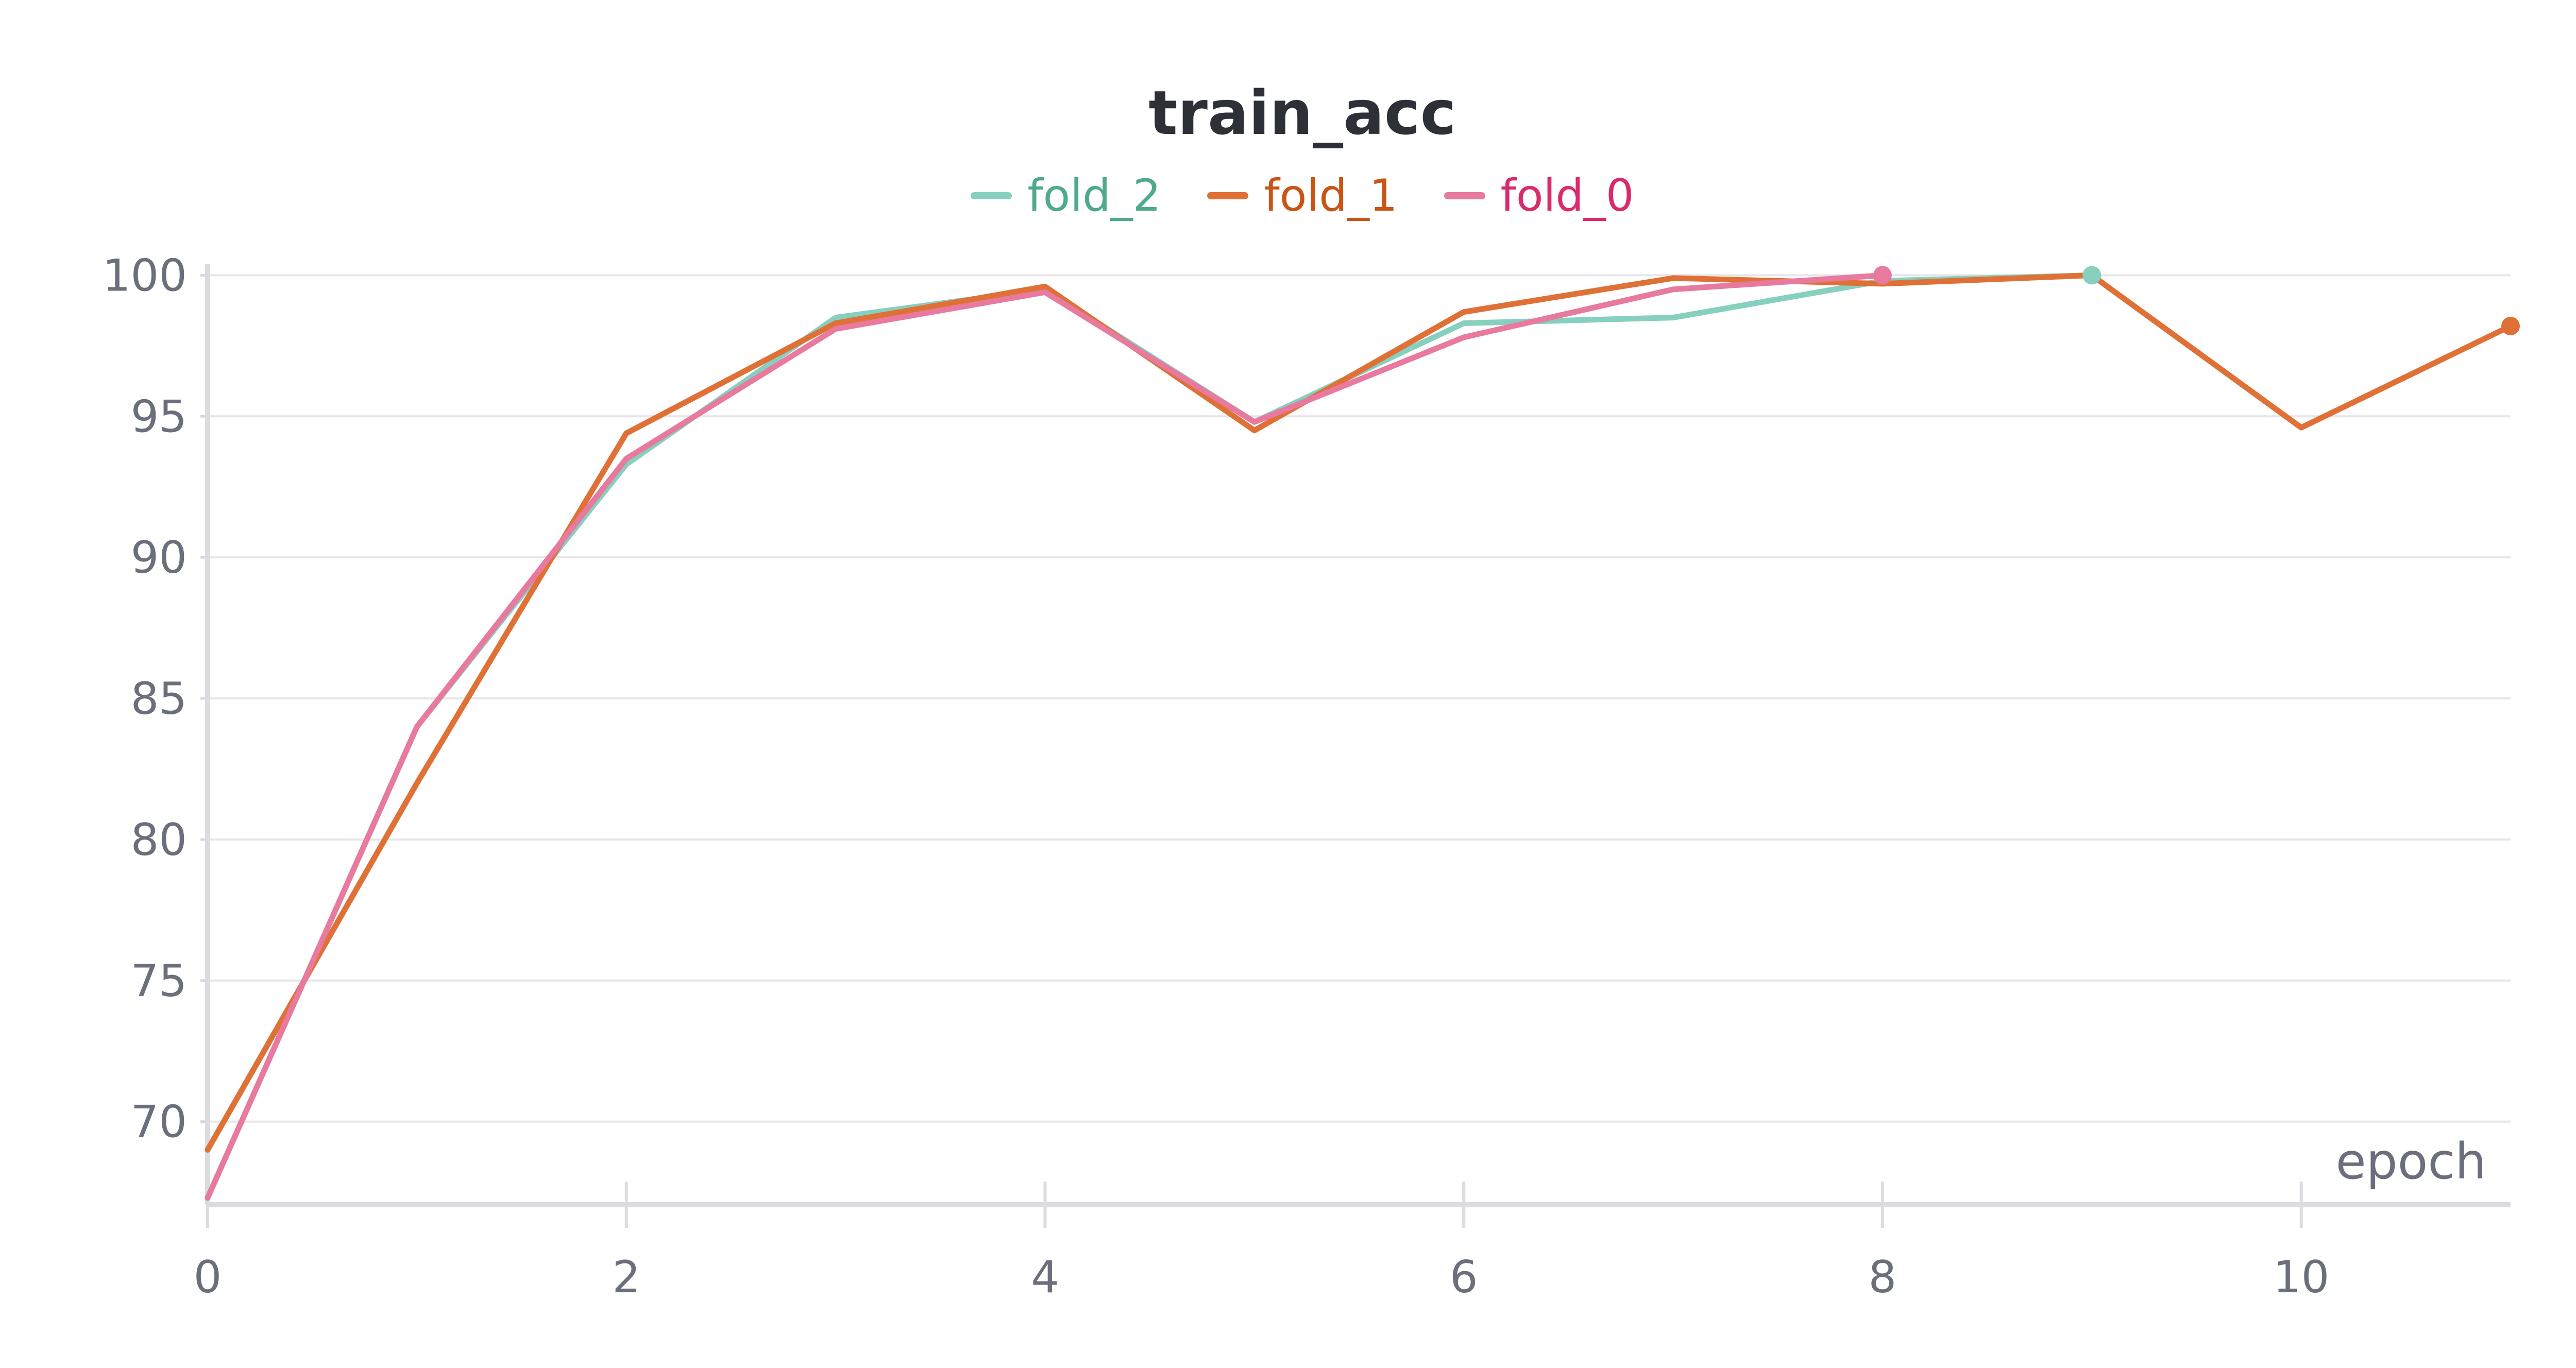 The image size is (2576, 1368). Describe the element at coordinates (2411, 1161) in the screenshot. I see `x-axis-label: epoch` at that location.